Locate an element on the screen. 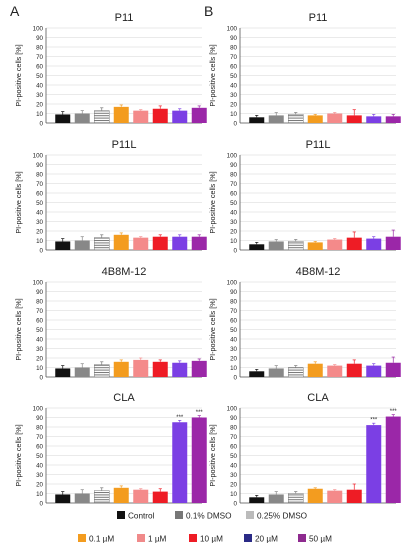 The width and height of the screenshot is (406, 550). legend-item-c1: 1 µM is located at coordinates (152, 539).